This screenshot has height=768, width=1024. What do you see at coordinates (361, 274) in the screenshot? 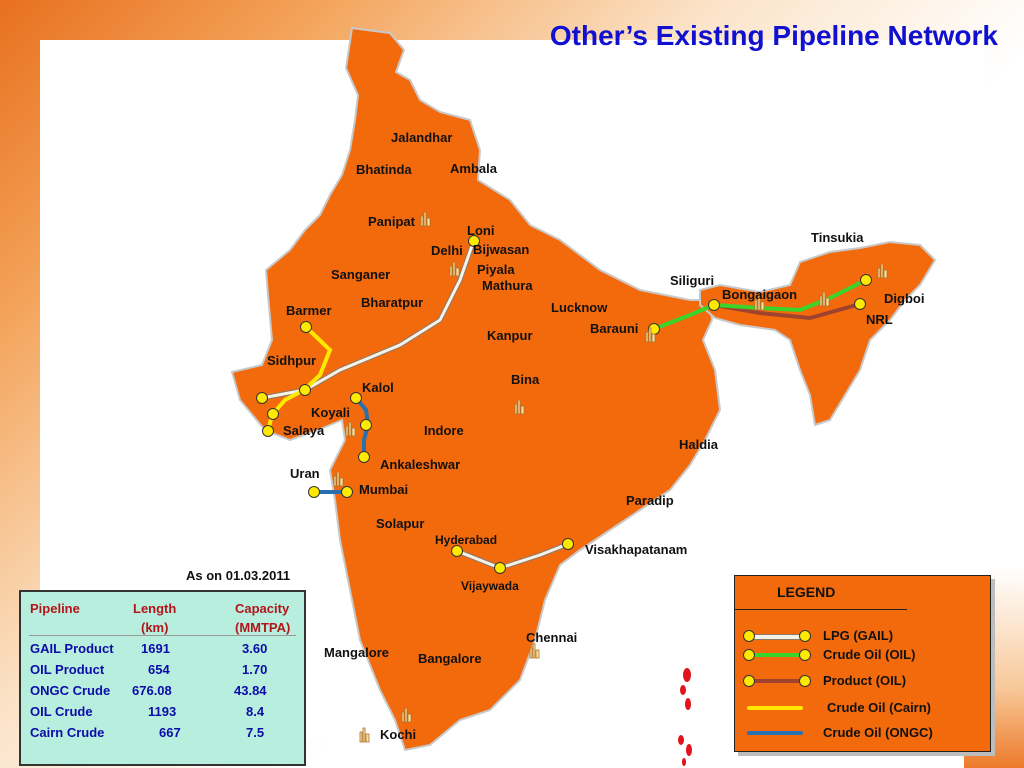
I see `place-label: Sanganer` at bounding box center [361, 274].